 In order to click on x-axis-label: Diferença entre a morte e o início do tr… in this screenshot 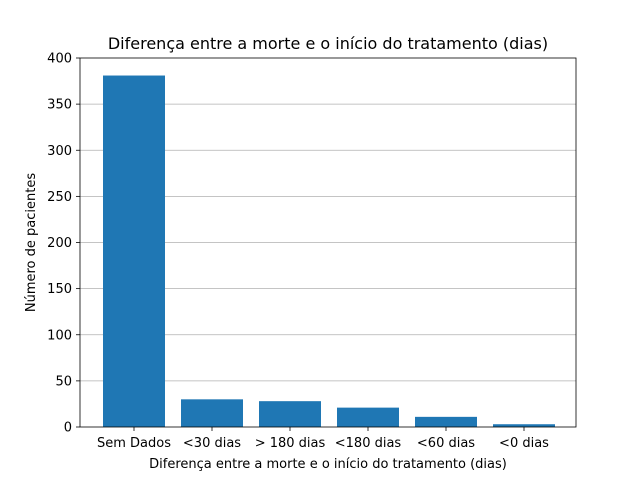, I will do `click(328, 464)`.